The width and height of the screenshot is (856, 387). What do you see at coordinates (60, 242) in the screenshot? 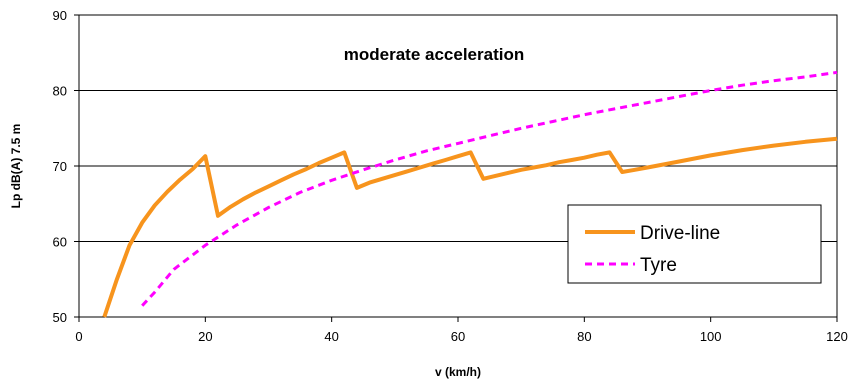
I see `y-tick-label: 60` at bounding box center [60, 242].